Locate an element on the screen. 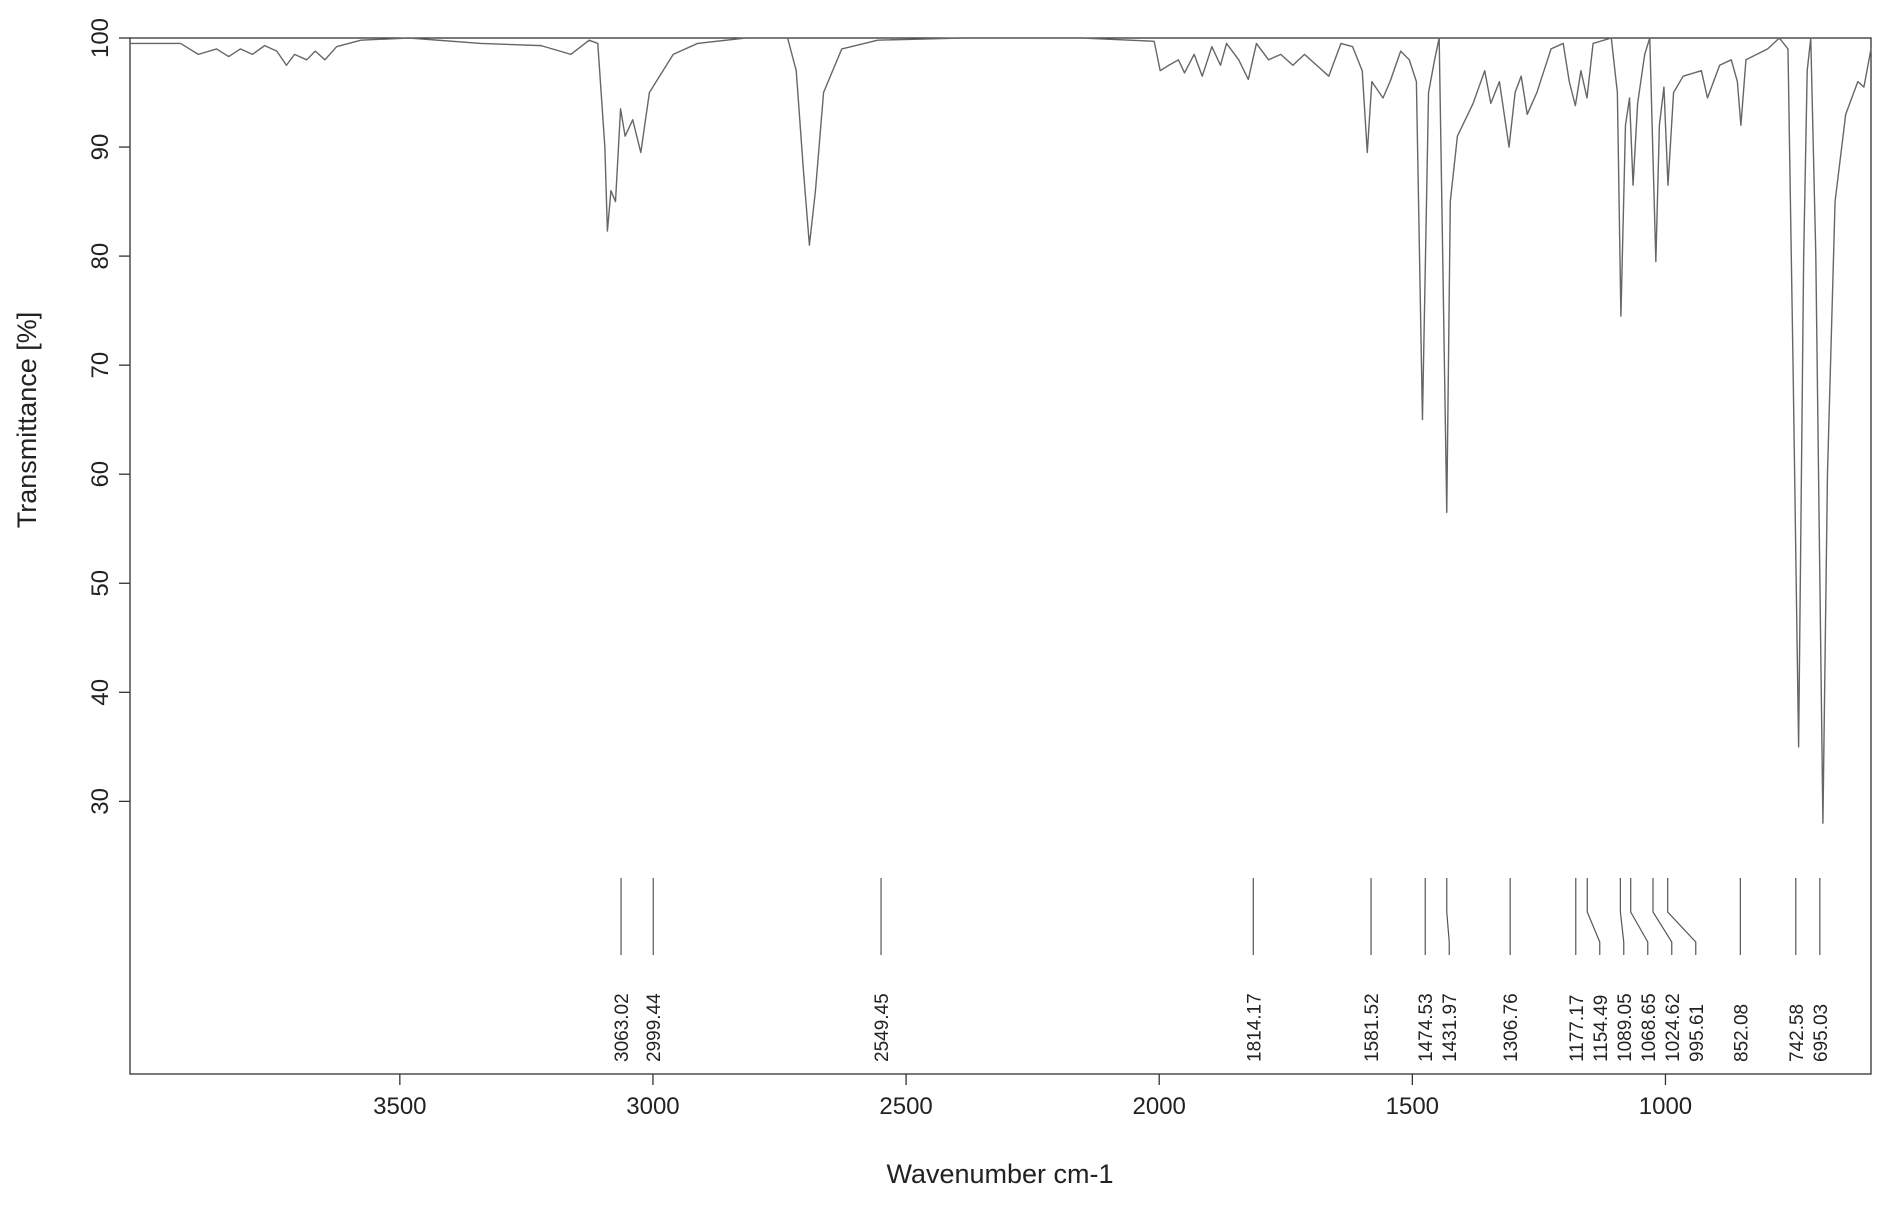  peak-label: 1814.17 is located at coordinates (1254, 1027).